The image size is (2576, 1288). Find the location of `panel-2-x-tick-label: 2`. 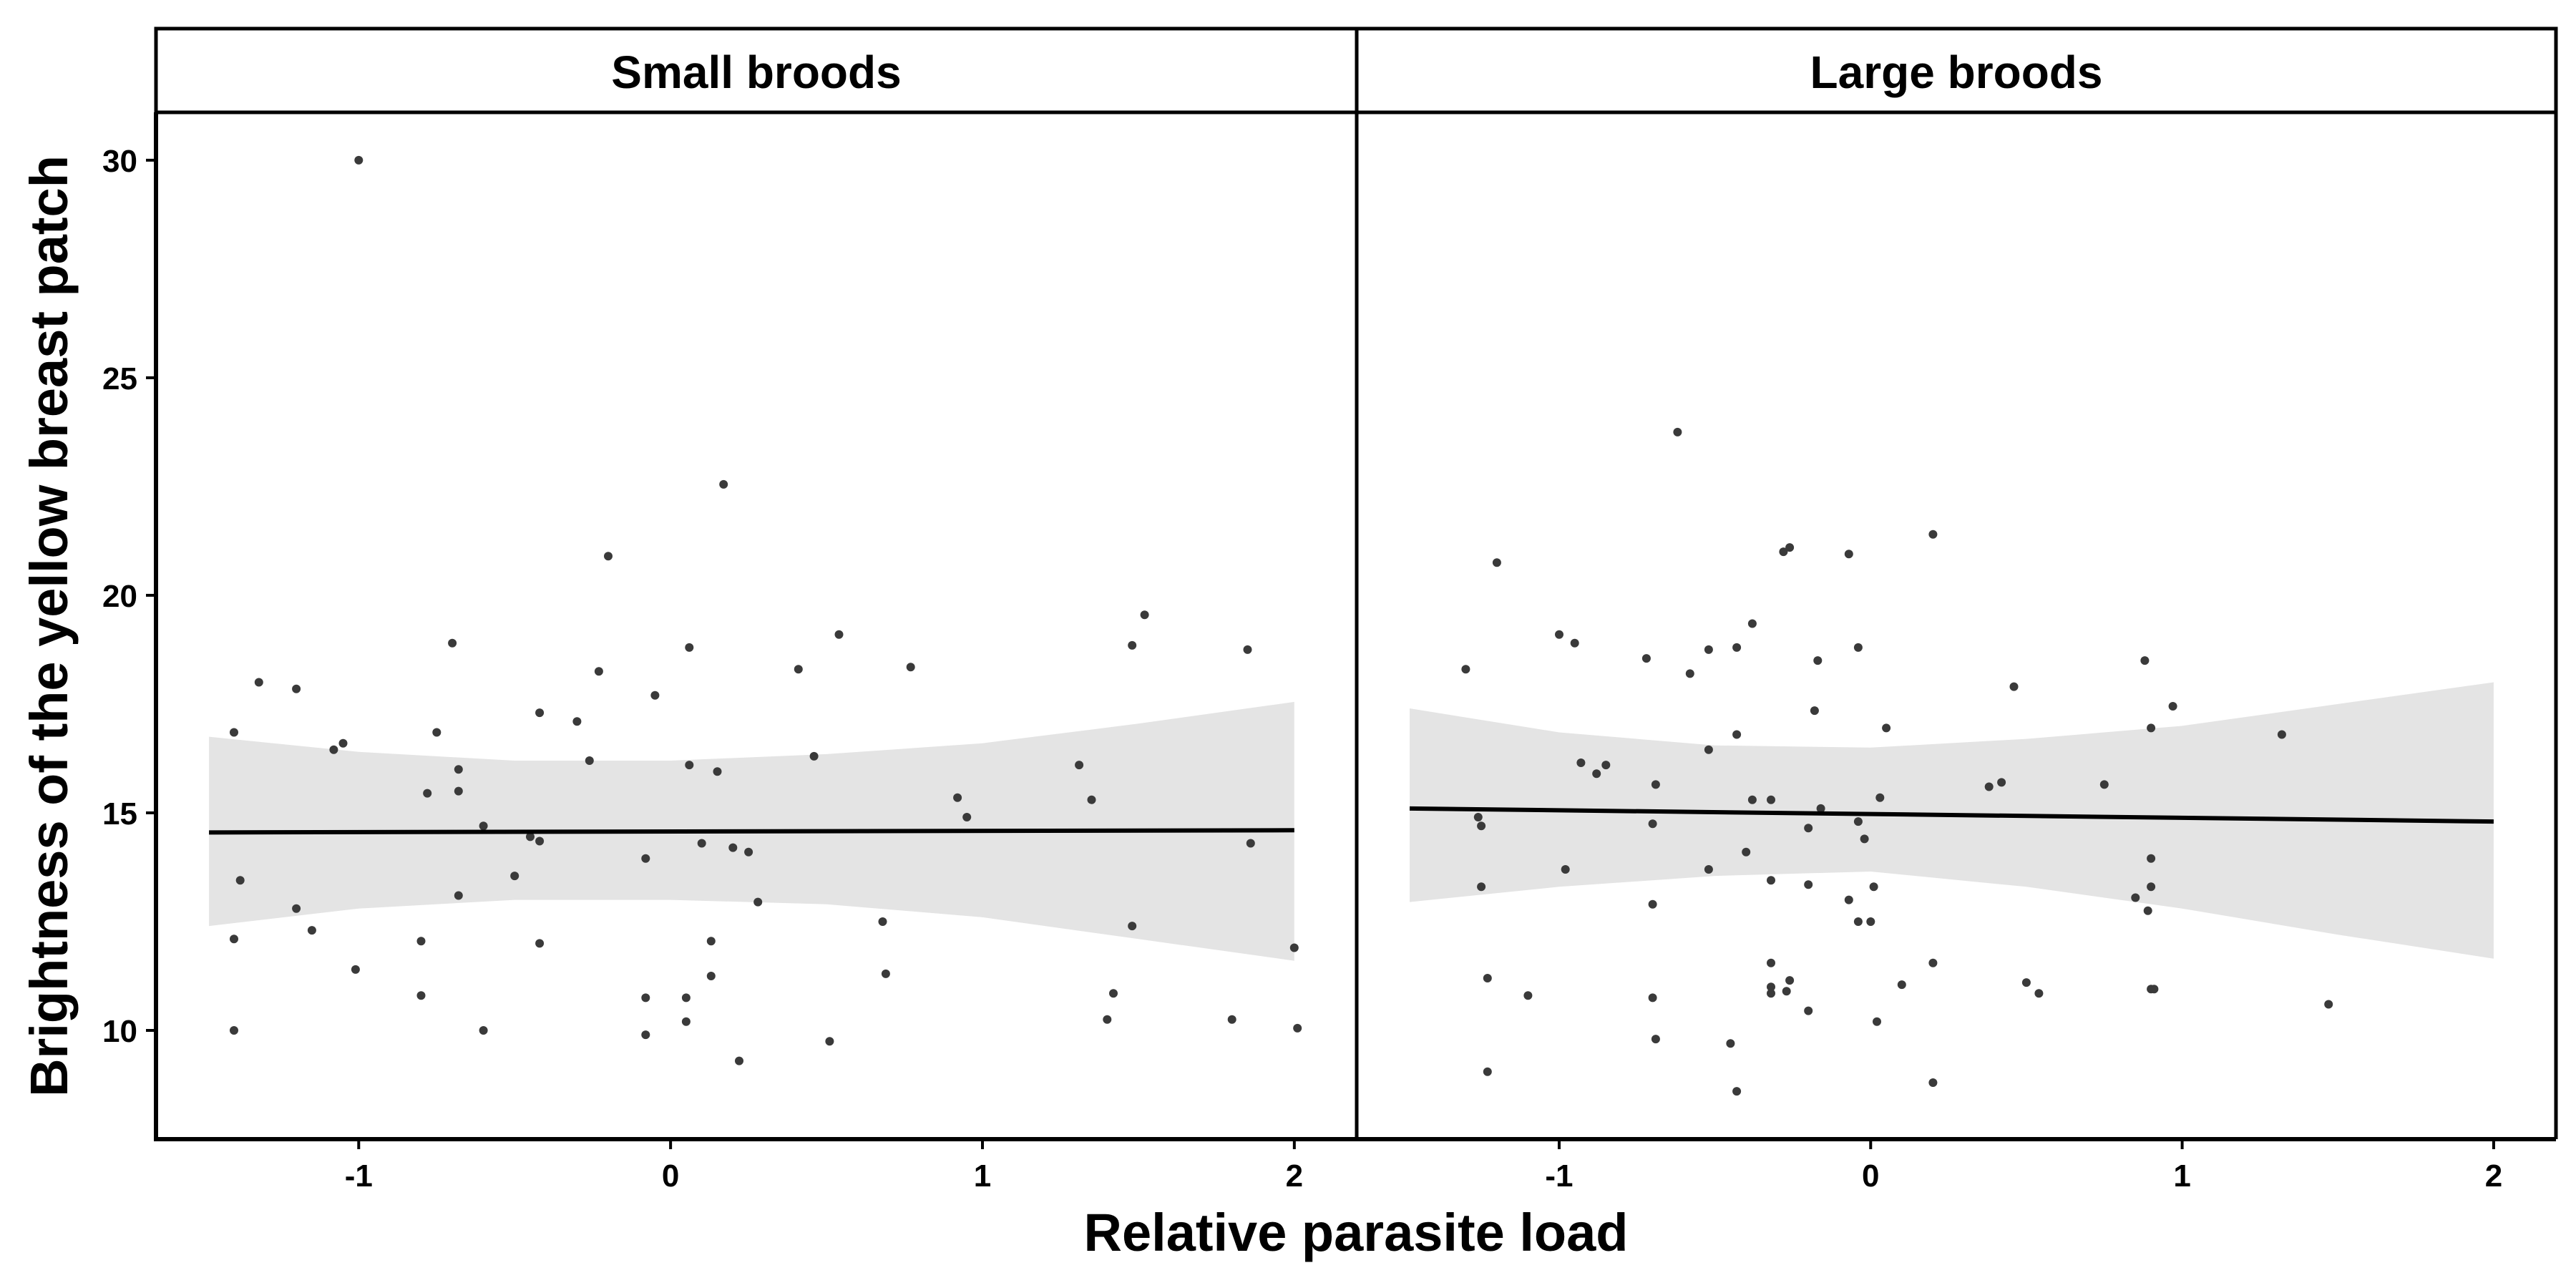

panel-2-x-tick-label: 2 is located at coordinates (2493, 1176).